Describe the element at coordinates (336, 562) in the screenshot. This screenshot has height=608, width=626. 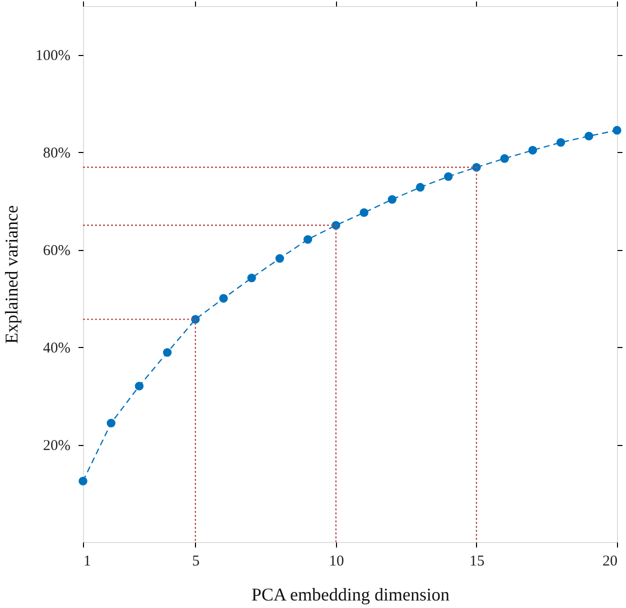
I see `x-tick-label: 10` at that location.